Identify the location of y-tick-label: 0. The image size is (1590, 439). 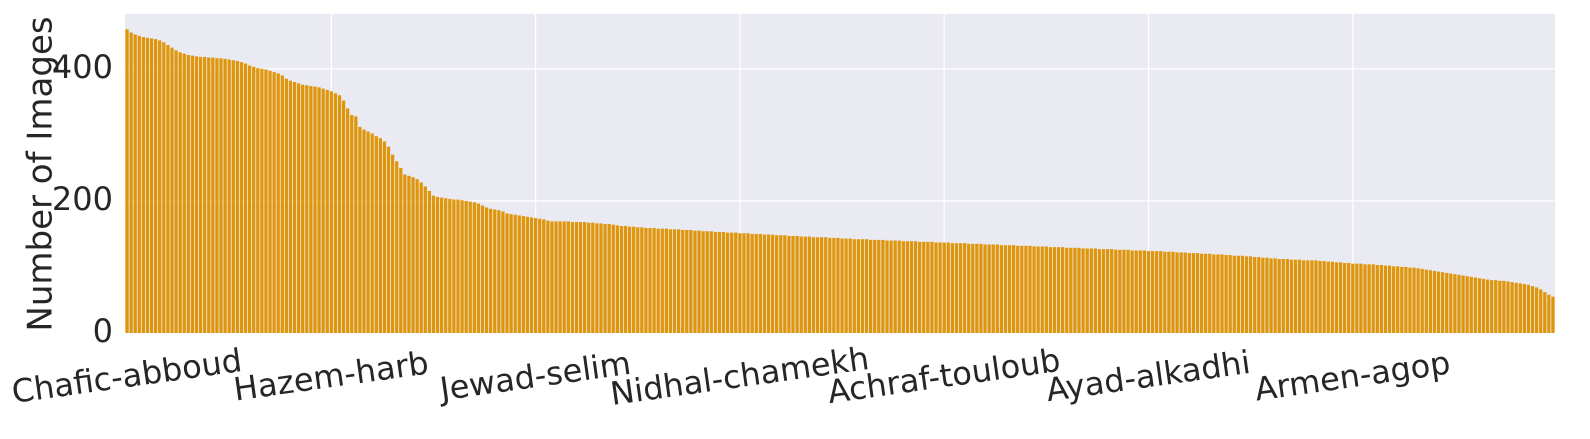
(103, 331).